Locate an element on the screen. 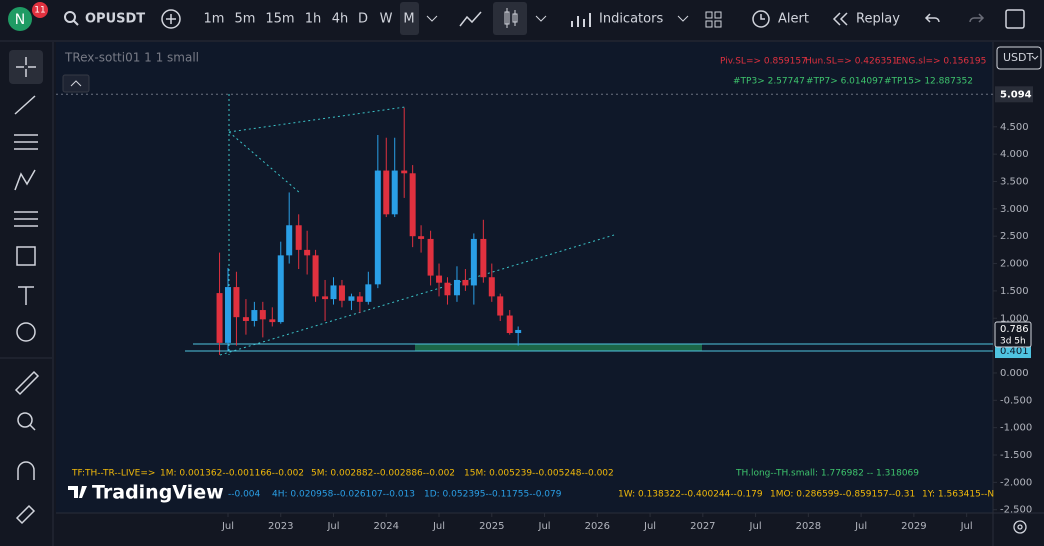 Image resolution: width=1044 pixels, height=546 pixels. level-label-bg is located at coordinates (1013, 351).